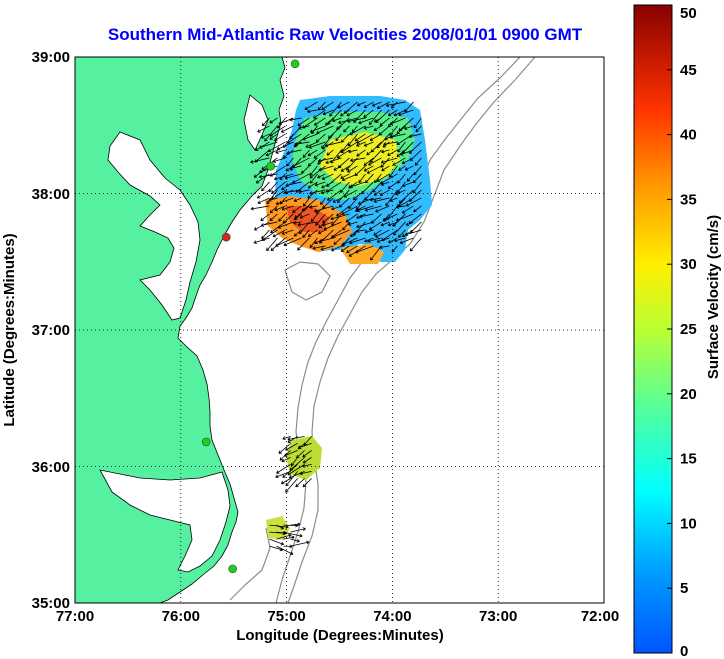 The width and height of the screenshot is (724, 659). Describe the element at coordinates (9, 329) in the screenshot. I see `y-axis-label: Latitude (Degrees:Minutes)` at that location.